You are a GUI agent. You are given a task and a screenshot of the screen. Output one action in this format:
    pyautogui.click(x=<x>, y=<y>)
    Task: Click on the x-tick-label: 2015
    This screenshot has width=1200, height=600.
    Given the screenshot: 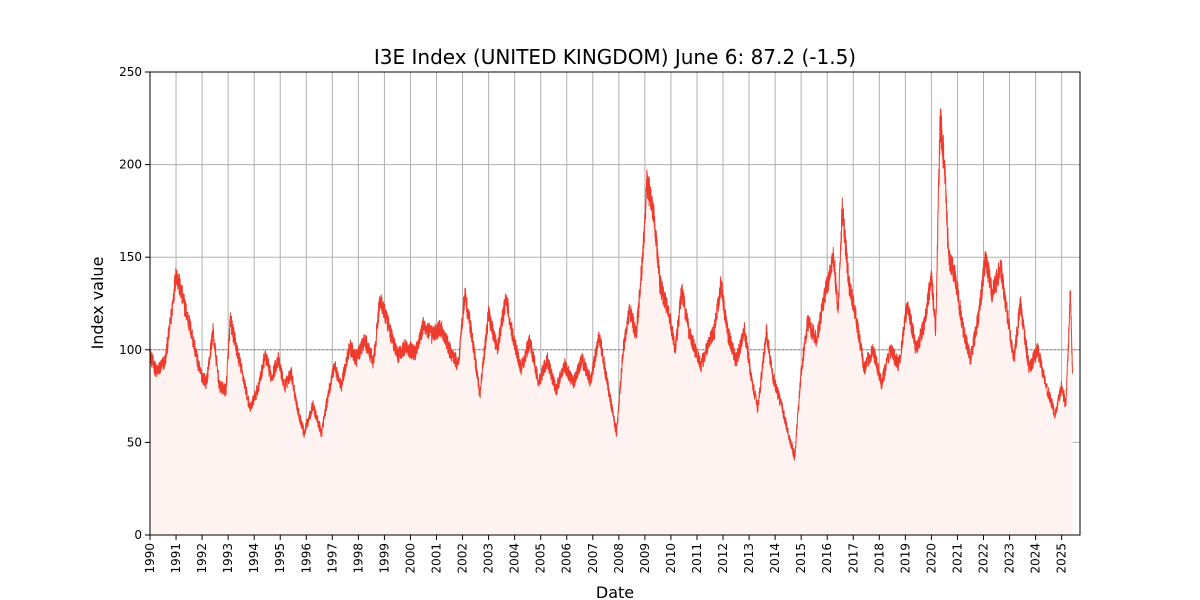 What is the action you would take?
    pyautogui.click(x=801, y=558)
    